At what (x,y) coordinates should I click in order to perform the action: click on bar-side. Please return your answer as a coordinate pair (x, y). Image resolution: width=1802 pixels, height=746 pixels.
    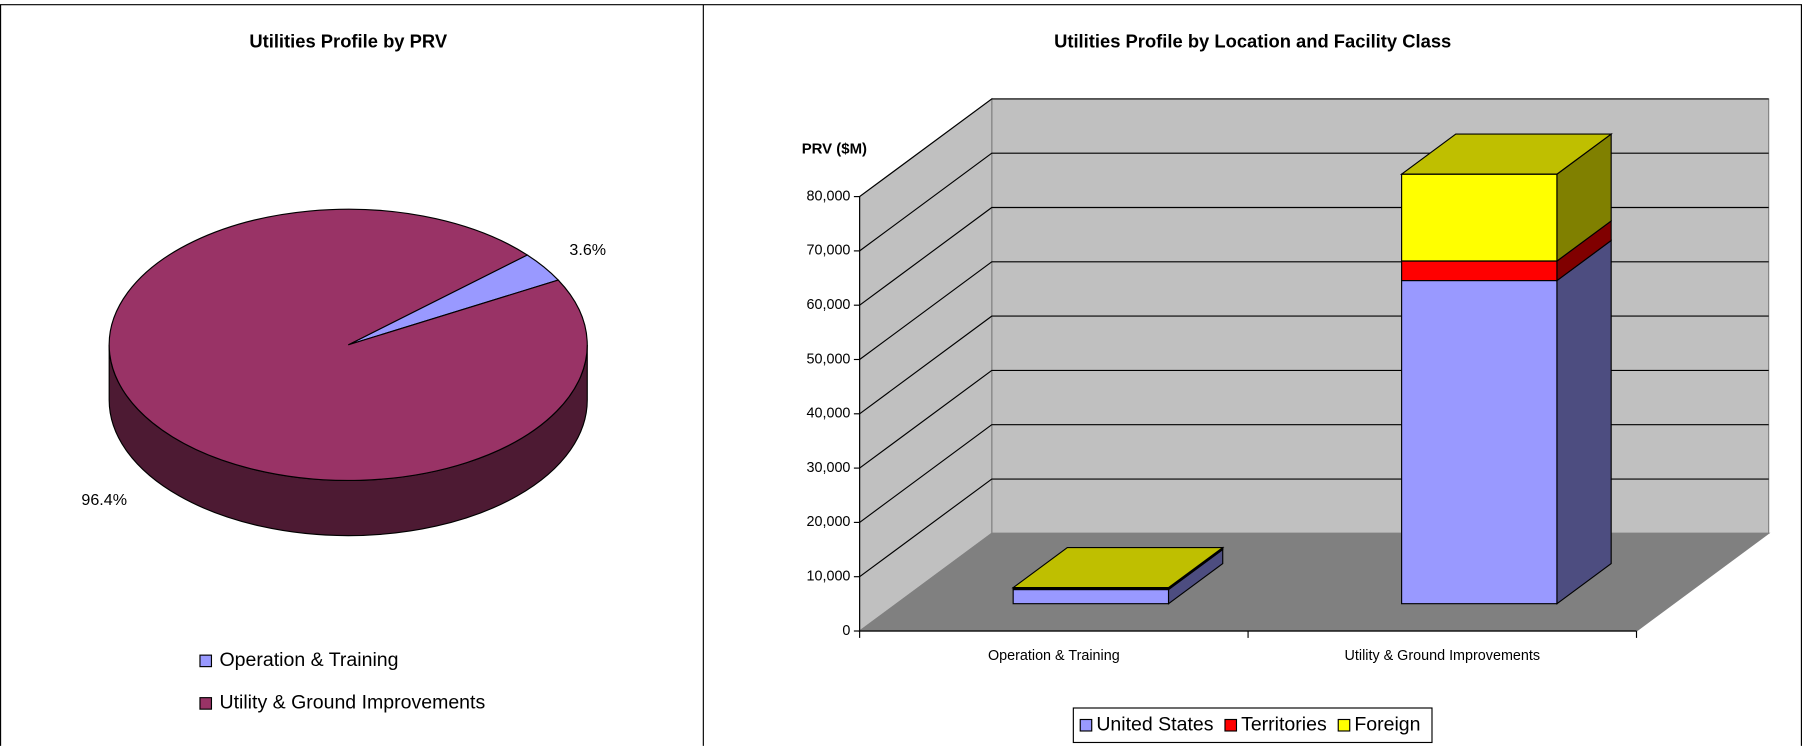
    Looking at the image, I should click on (1584, 422).